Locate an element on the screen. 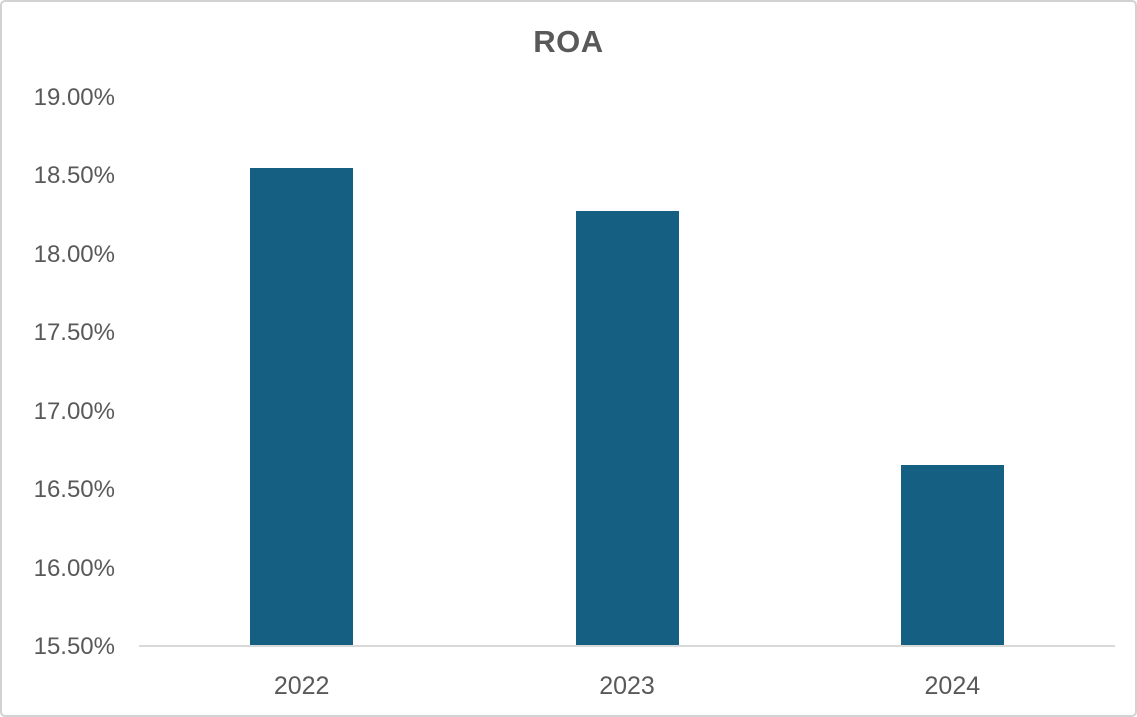 The width and height of the screenshot is (1137, 717). x-axis-label-2023: 2023 is located at coordinates (627, 686).